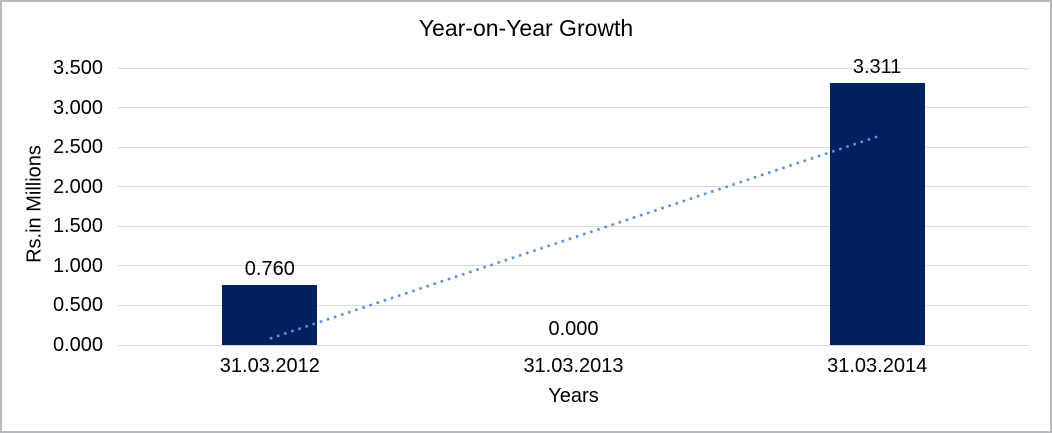 This screenshot has height=433, width=1052. I want to click on y-axis-title: Rs.in Millions, so click(34, 204).